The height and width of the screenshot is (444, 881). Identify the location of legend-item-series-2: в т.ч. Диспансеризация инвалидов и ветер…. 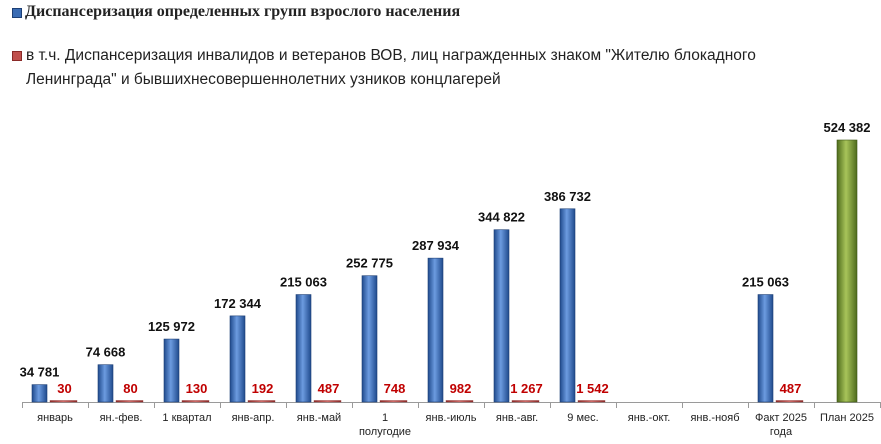
(392, 68).